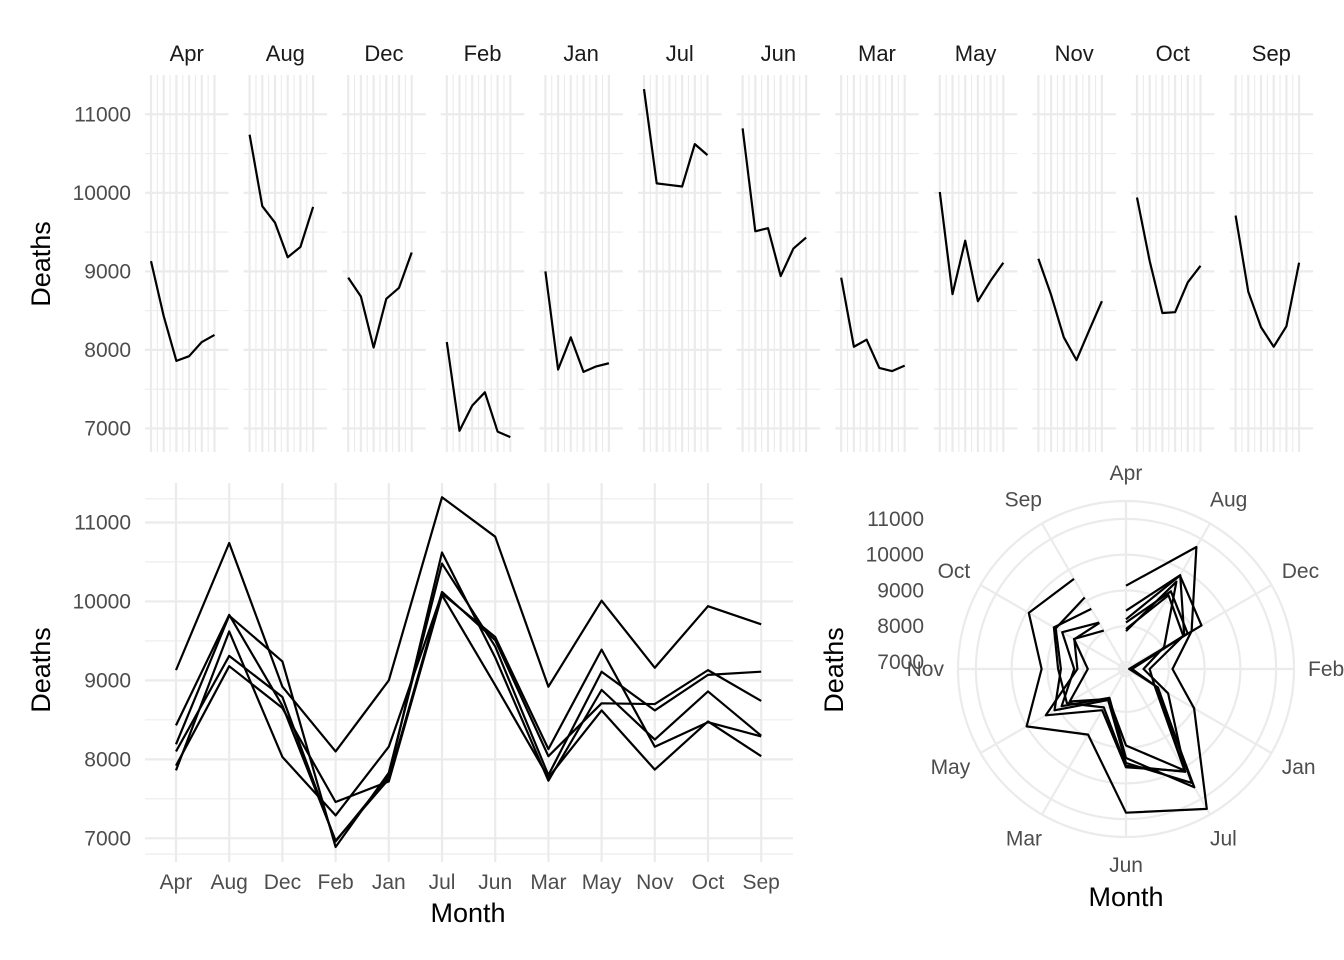 This screenshot has width=1344, height=960. What do you see at coordinates (1023, 499) in the screenshot?
I see `polar-angle-label-sep: Sep` at bounding box center [1023, 499].